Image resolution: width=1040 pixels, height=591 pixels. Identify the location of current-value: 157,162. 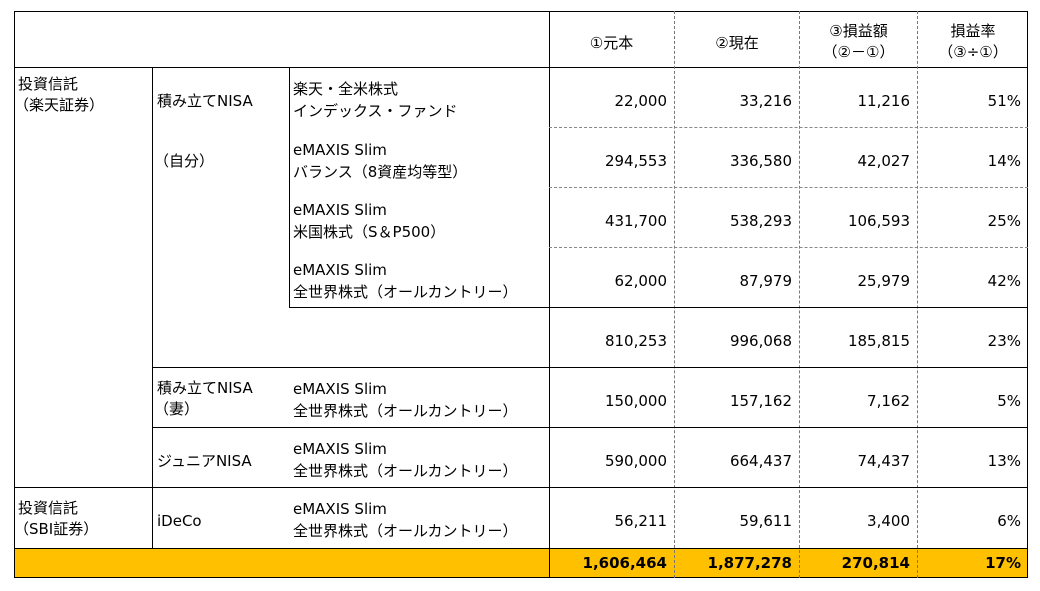
(760, 401).